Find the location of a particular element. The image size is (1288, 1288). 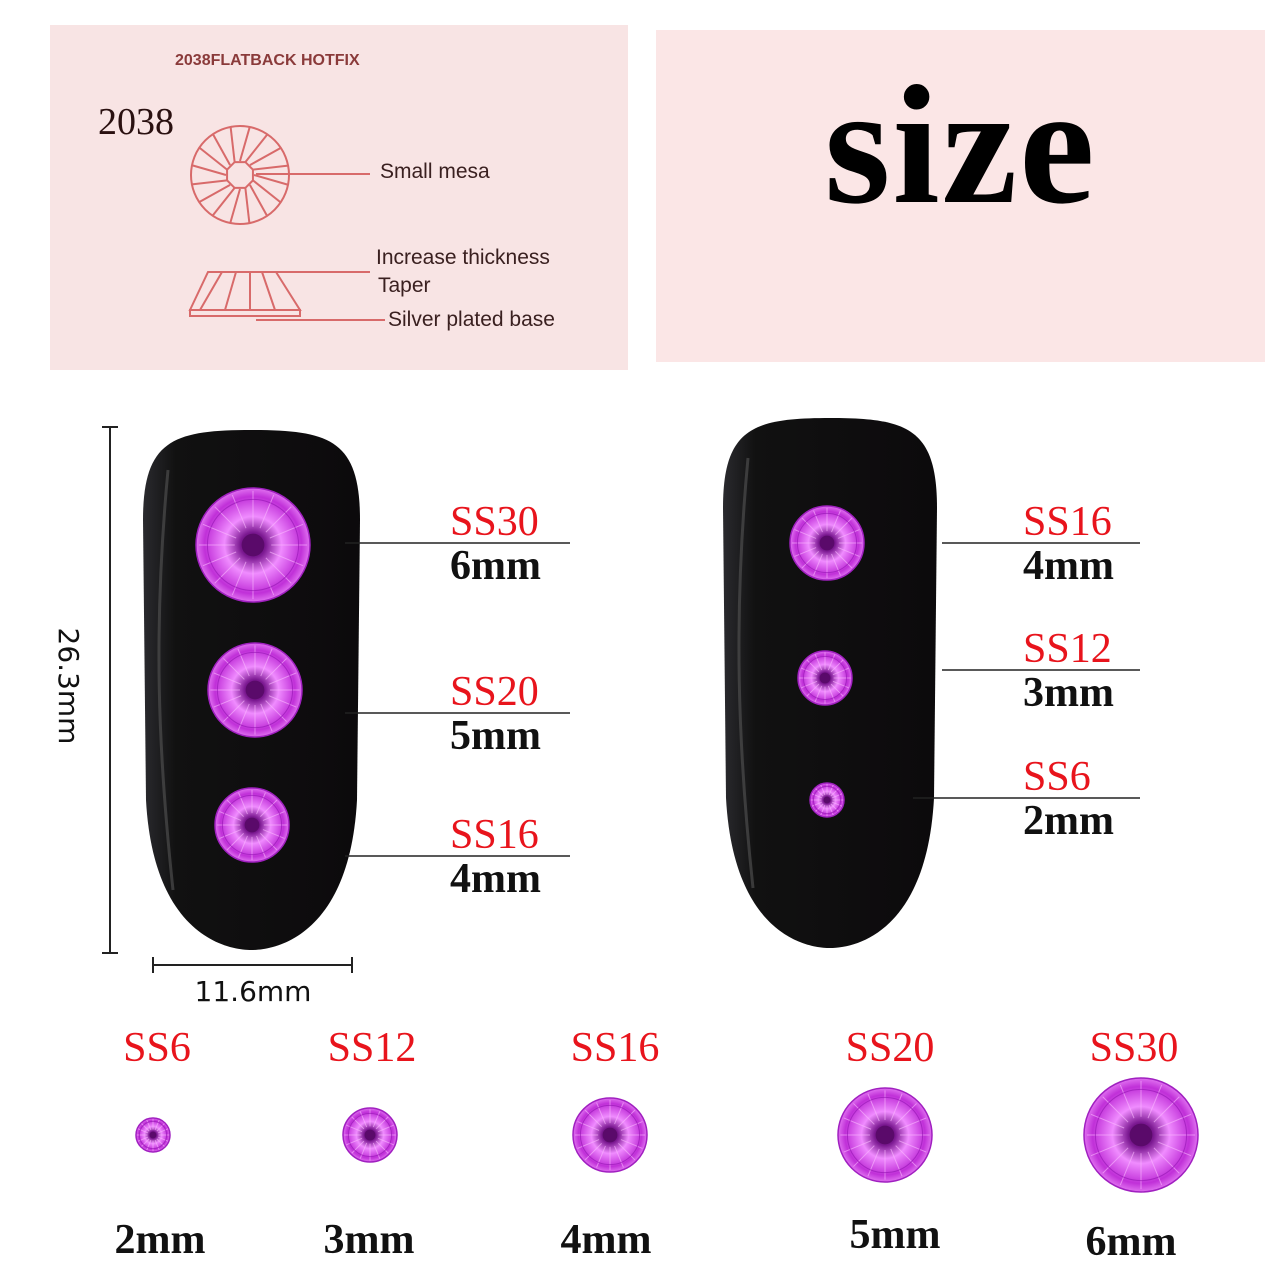

title-panel is located at coordinates (960, 196).